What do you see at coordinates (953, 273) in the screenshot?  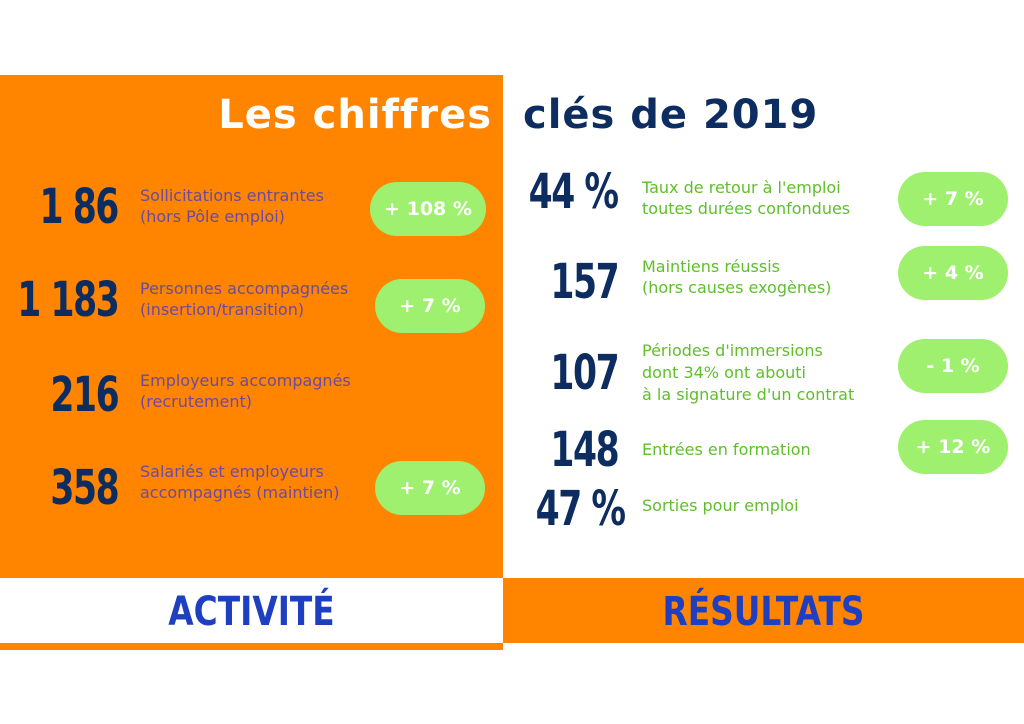 I see `resultats-badge-2: + 4 %` at bounding box center [953, 273].